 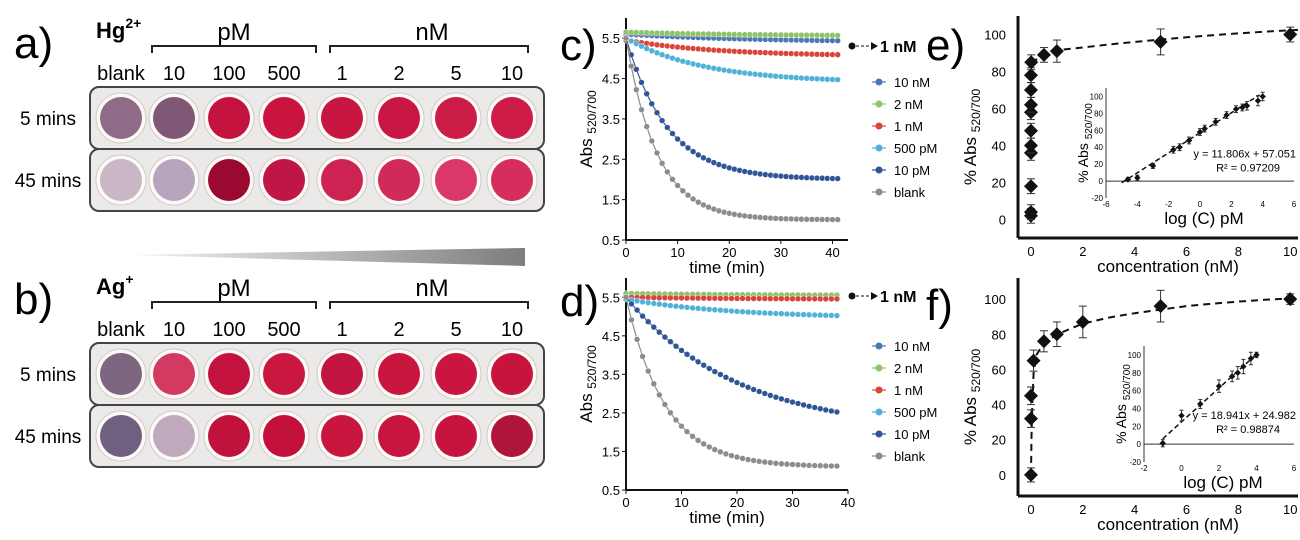 I want to click on x-tick-label: 0, so click(x=1030, y=251).